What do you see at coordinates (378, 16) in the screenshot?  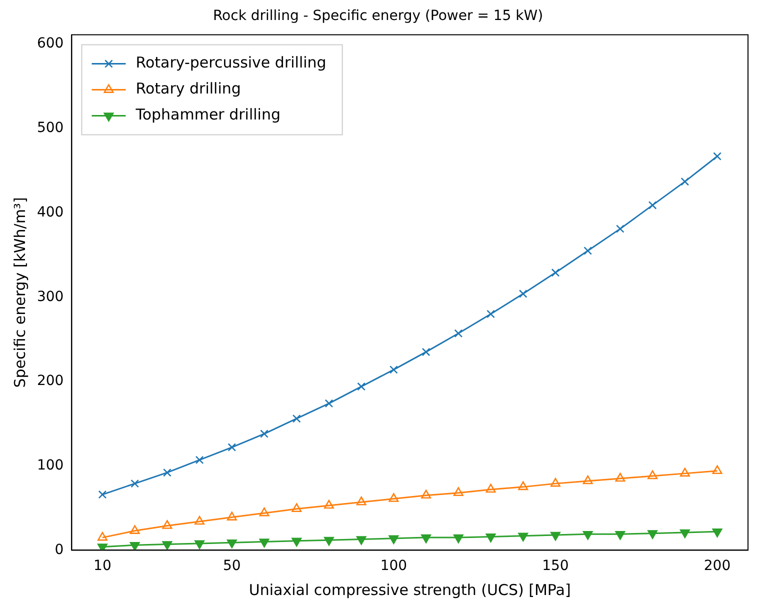 I see `chart-title: Rock drilling - Specific energy (Power = 15 kW)` at bounding box center [378, 16].